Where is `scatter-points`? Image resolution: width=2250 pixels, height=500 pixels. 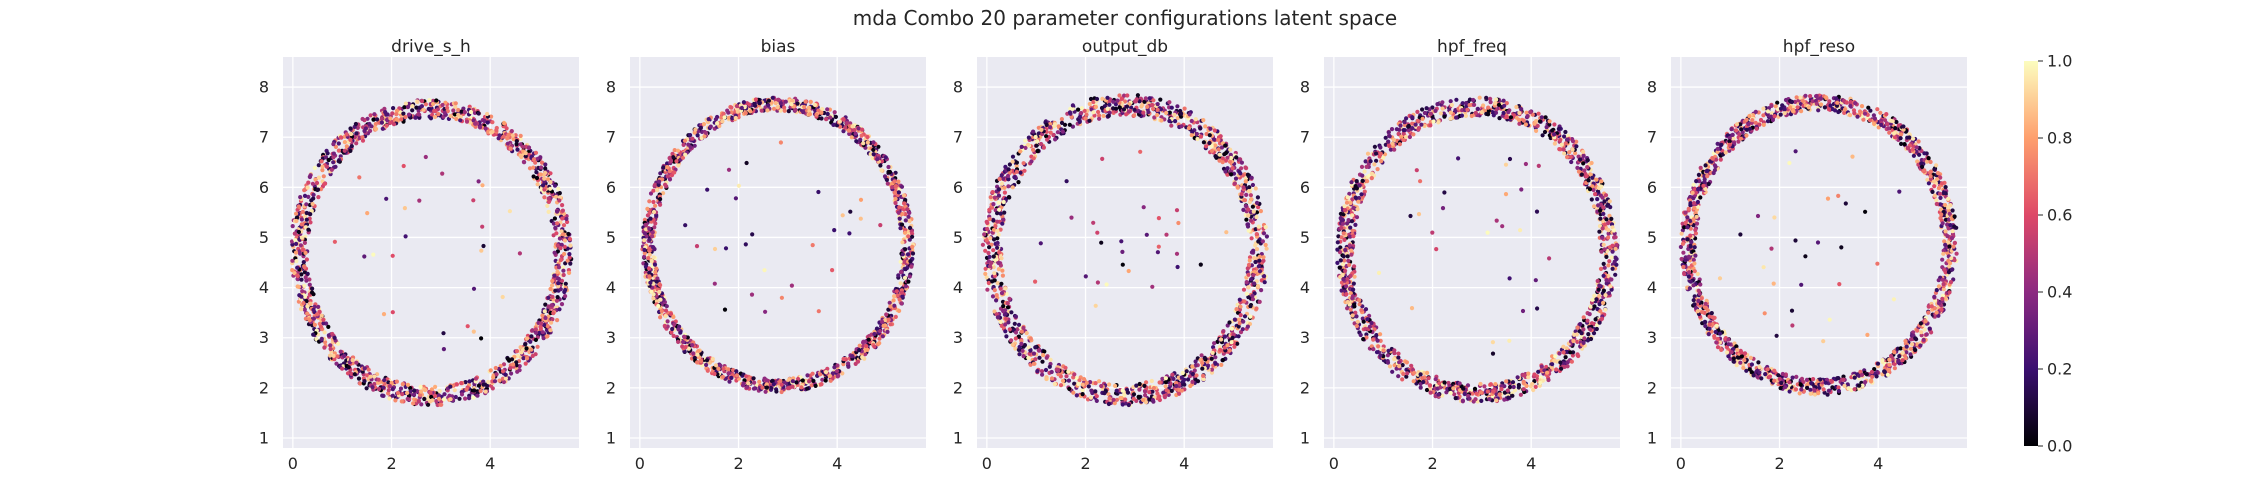 scatter-points is located at coordinates (778, 245).